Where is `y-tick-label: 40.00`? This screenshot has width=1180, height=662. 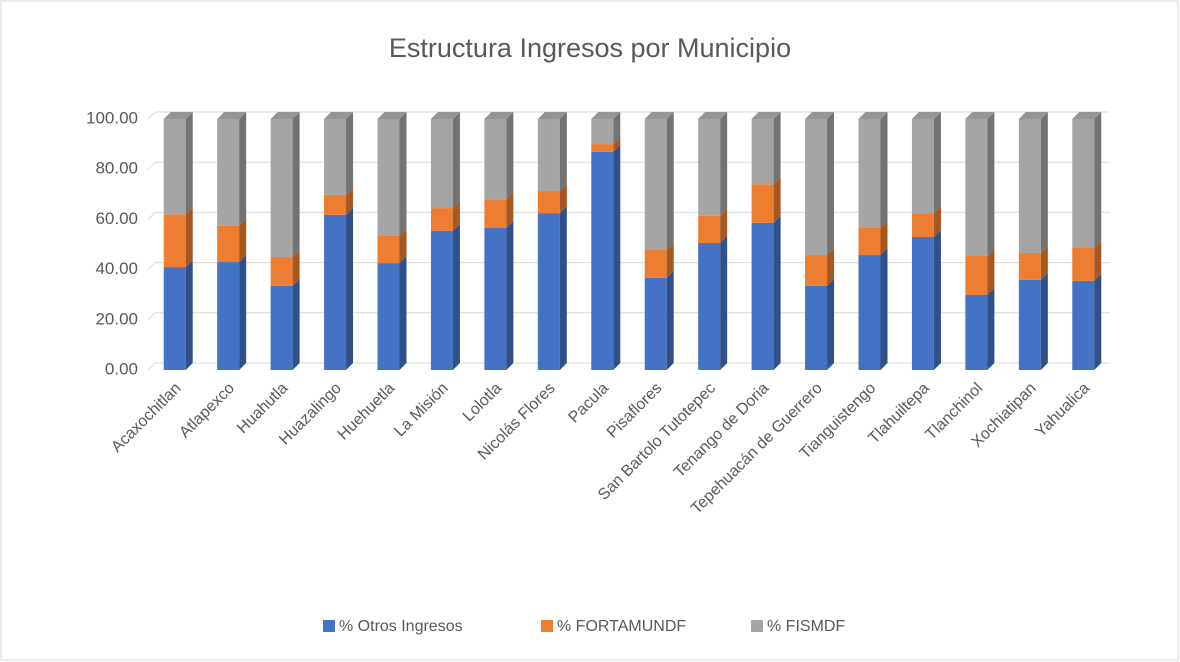 y-tick-label: 40.00 is located at coordinates (116, 268).